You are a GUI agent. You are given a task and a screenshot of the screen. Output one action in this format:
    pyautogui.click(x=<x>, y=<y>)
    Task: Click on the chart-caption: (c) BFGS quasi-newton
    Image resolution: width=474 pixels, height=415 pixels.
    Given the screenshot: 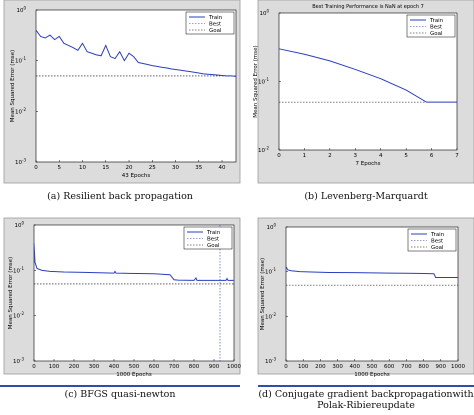 What is the action you would take?
    pyautogui.click(x=120, y=394)
    